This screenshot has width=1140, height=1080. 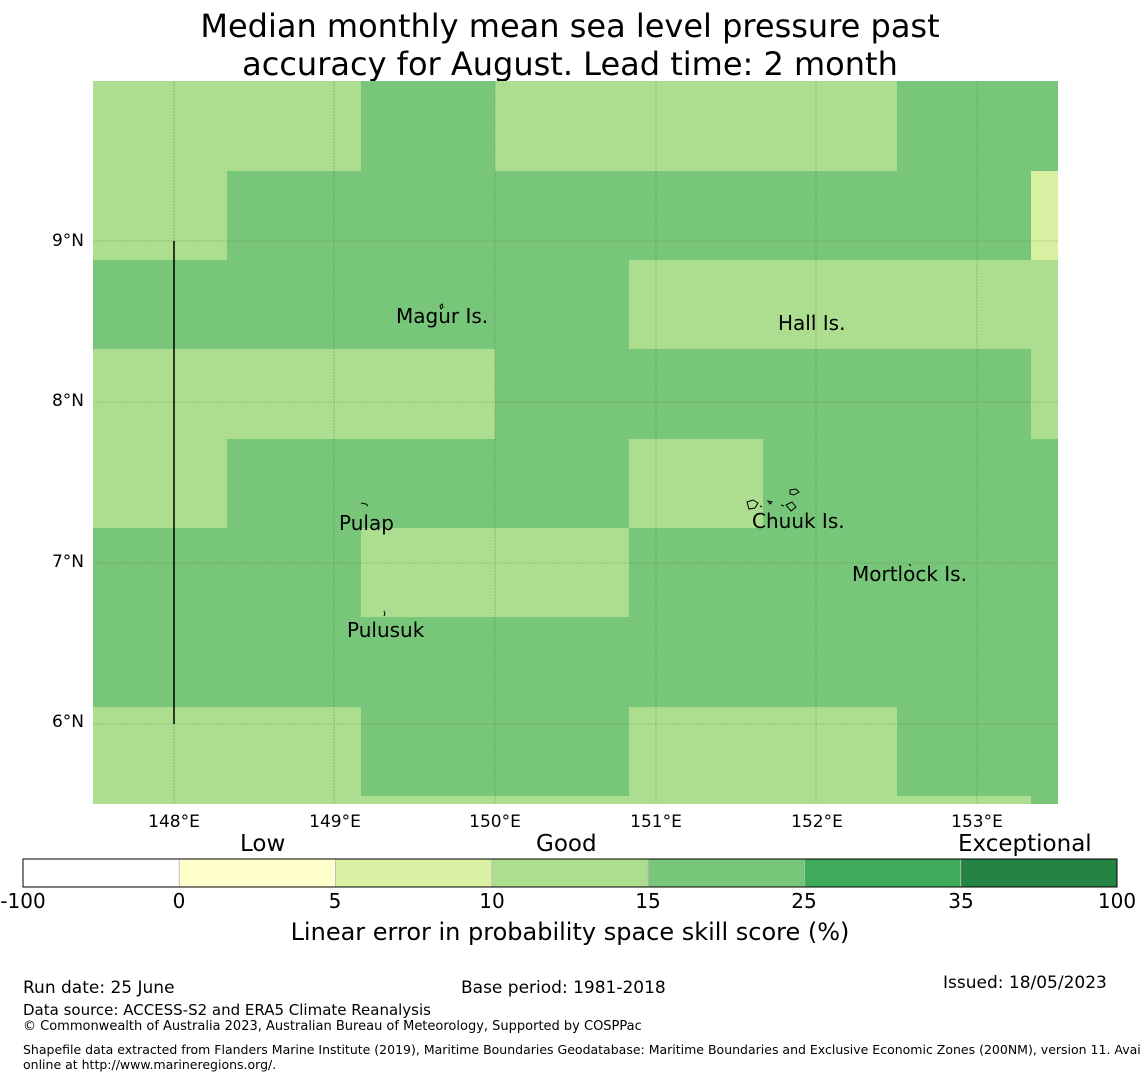 What do you see at coordinates (1025, 844) in the screenshot?
I see `legend-category-exceptional: Exceptional` at bounding box center [1025, 844].